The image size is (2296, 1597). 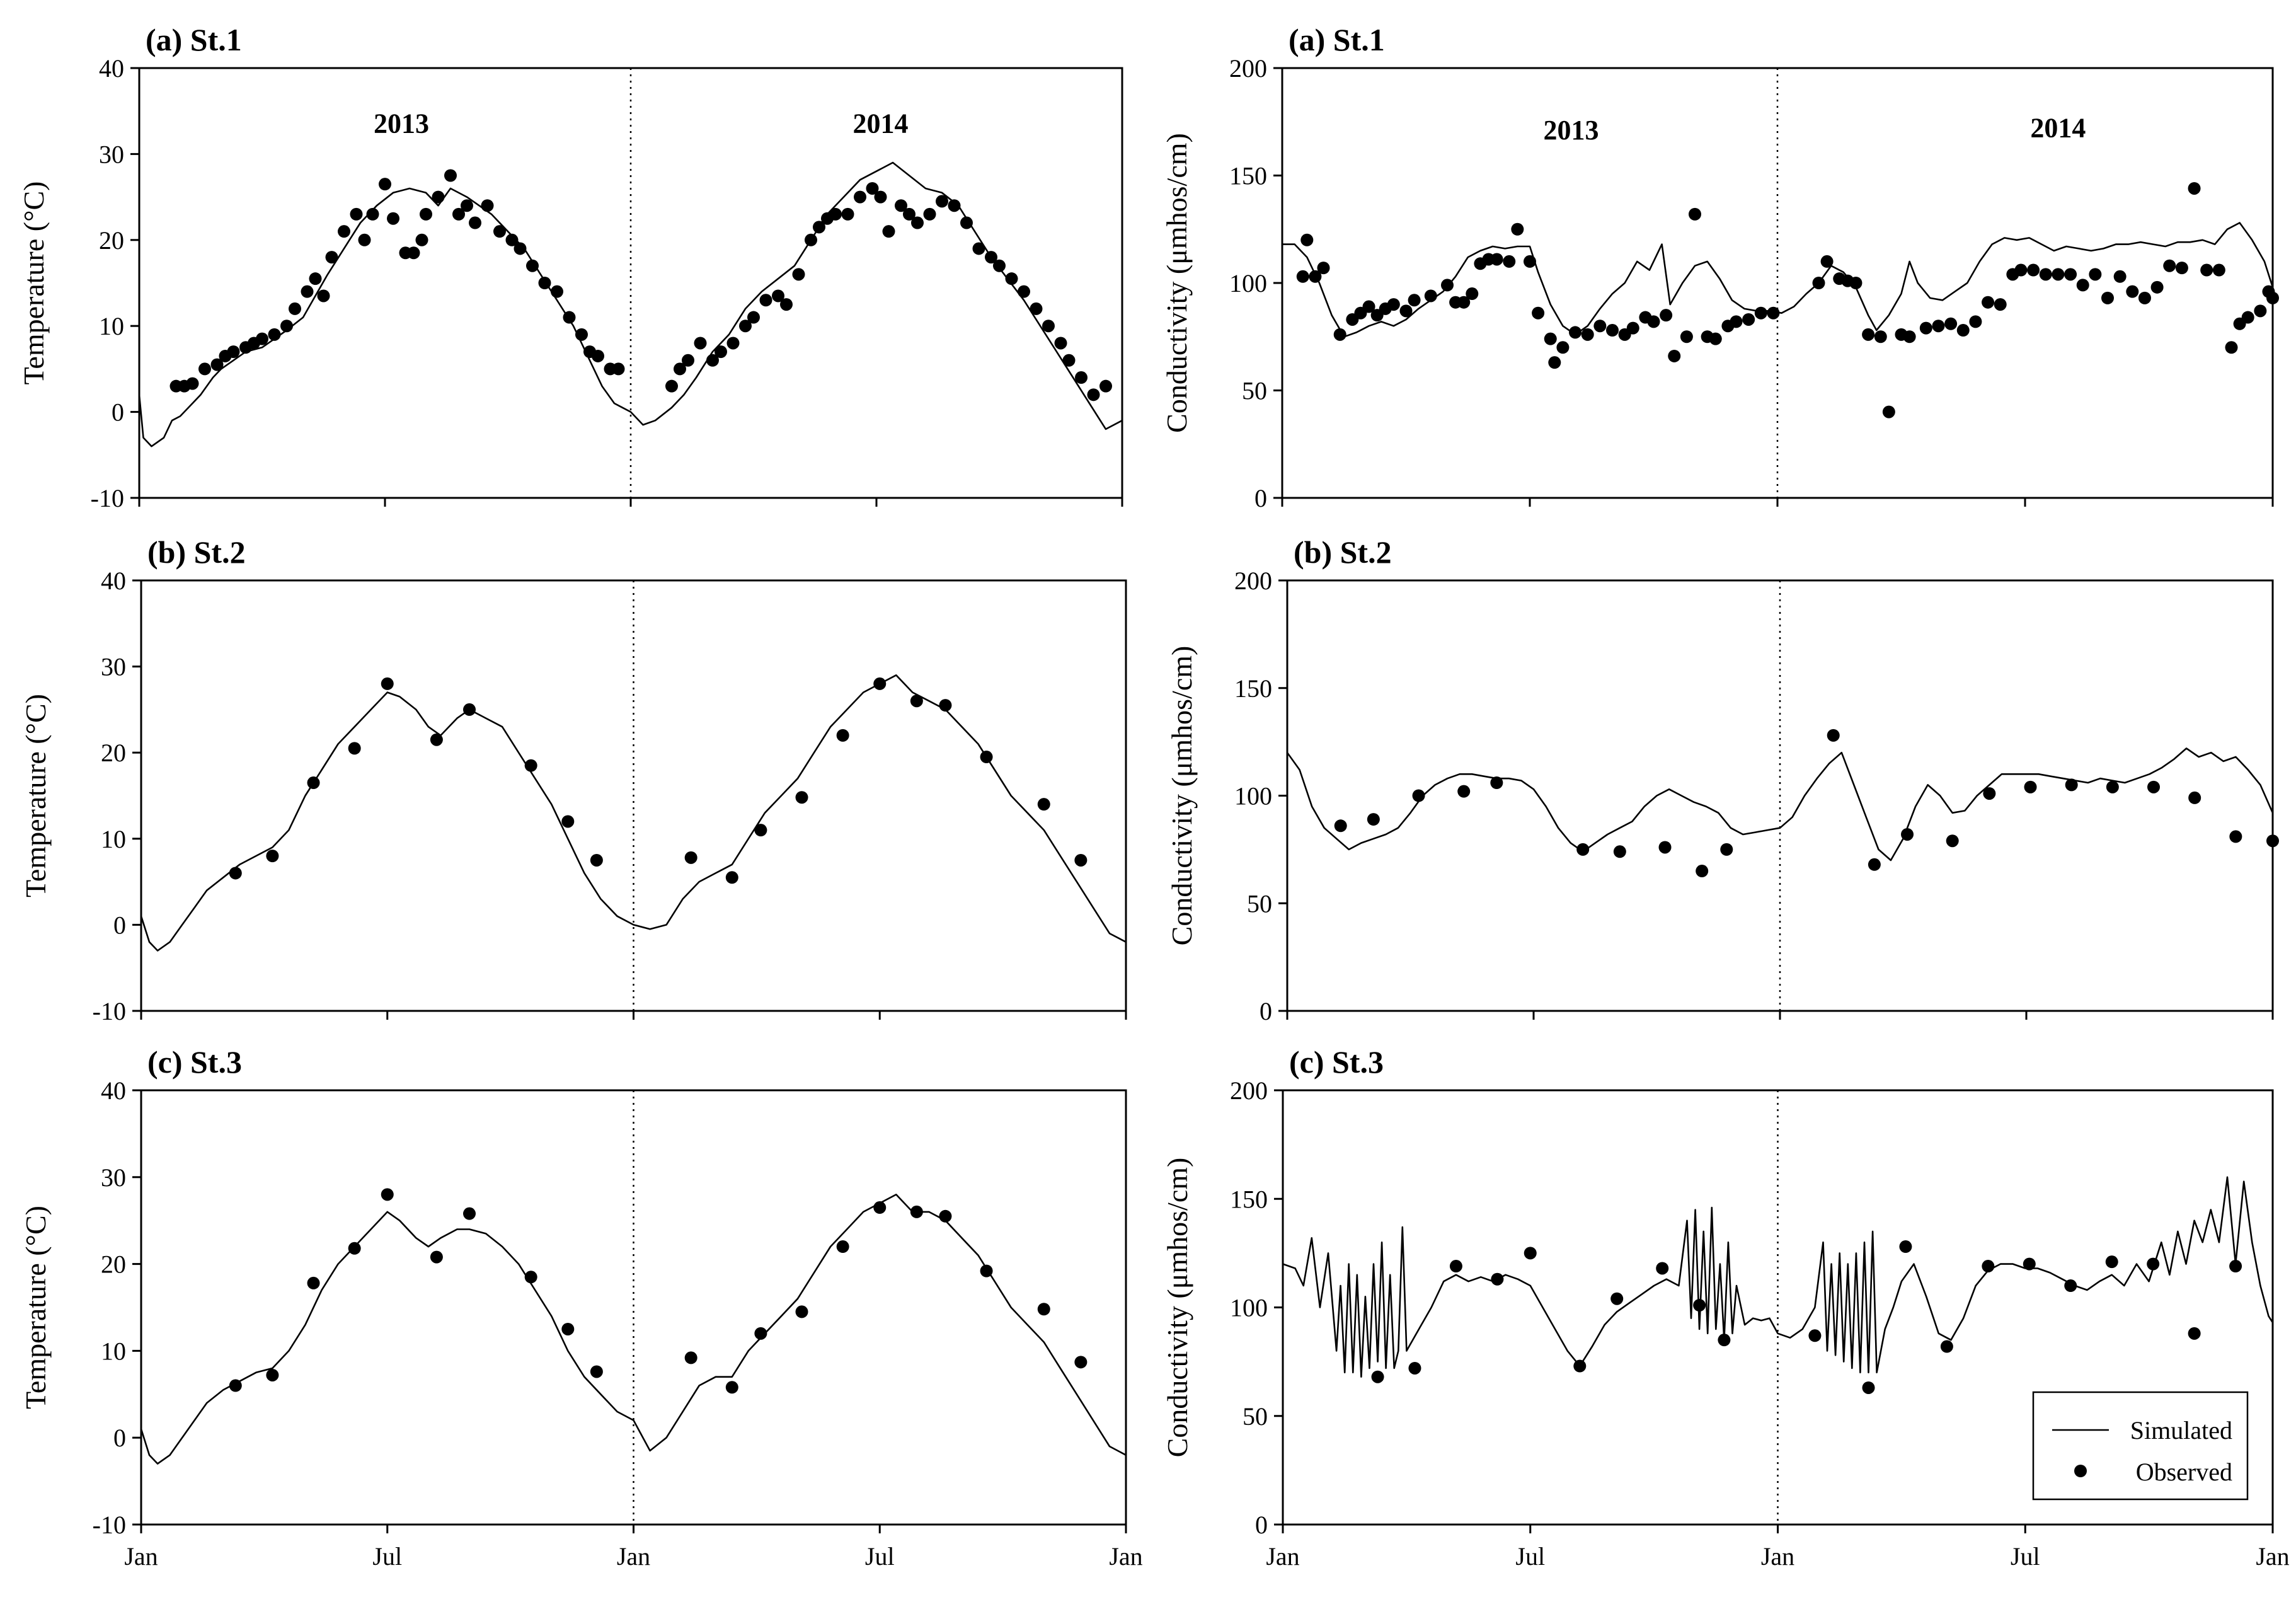 I want to click on y-tick-label: 200, so click(x=1249, y=1090).